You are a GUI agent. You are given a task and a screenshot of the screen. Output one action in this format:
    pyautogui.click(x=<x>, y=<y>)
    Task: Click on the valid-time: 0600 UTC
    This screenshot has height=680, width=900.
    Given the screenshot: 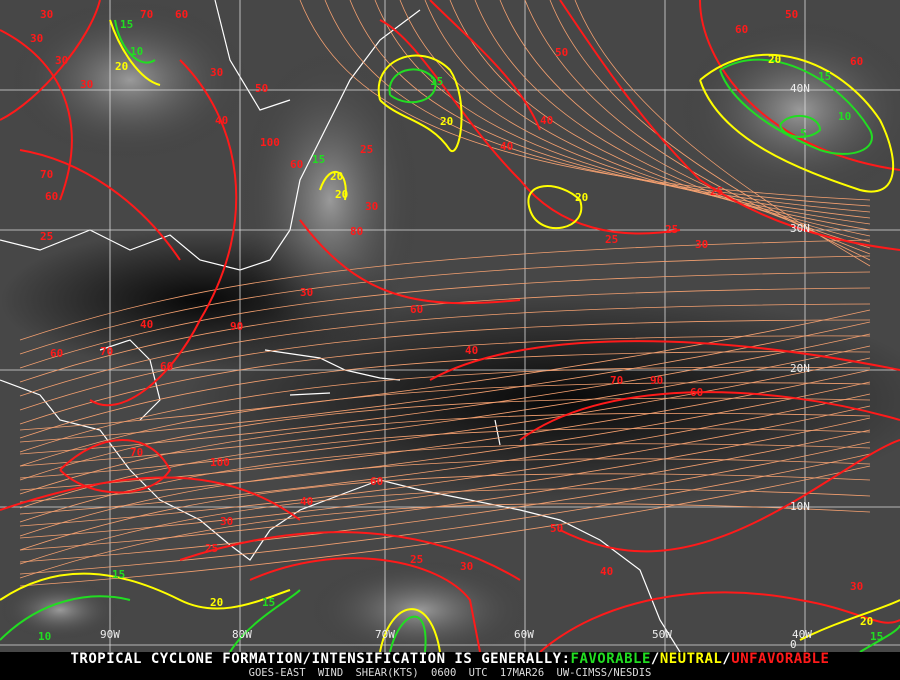 What is the action you would take?
    pyautogui.click(x=459, y=673)
    